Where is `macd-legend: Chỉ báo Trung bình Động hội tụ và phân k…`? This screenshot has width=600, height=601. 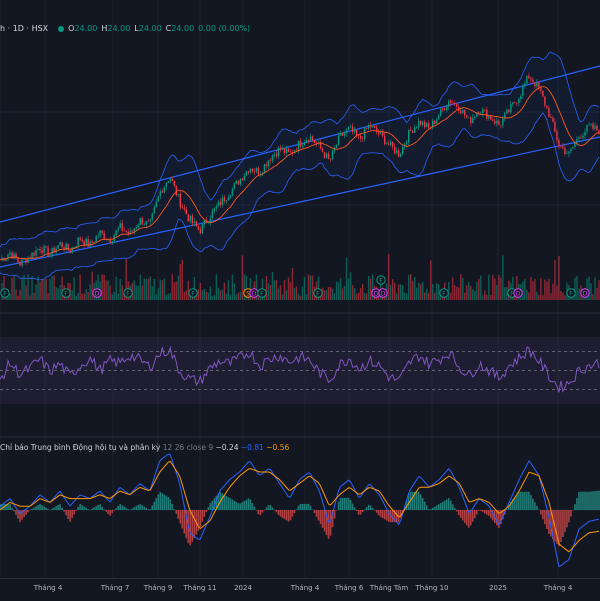
macd-legend: Chỉ báo Trung bình Động hội tụ và phân k… is located at coordinates (144, 447).